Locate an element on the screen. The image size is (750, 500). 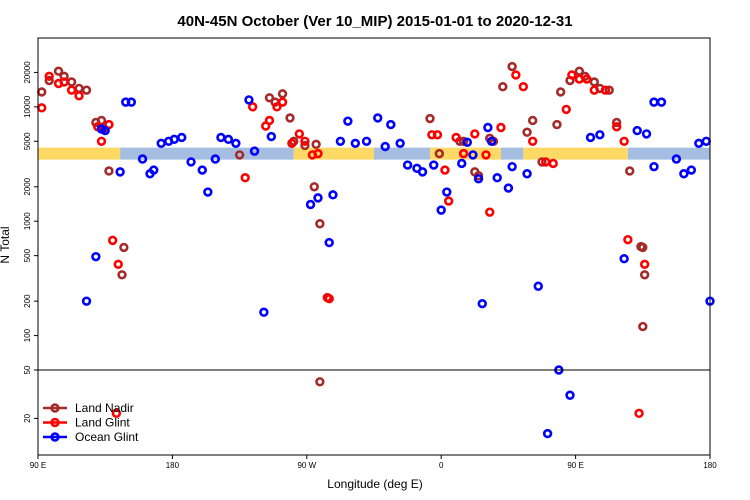
x-tick-label: 90 W is located at coordinates (306, 465).